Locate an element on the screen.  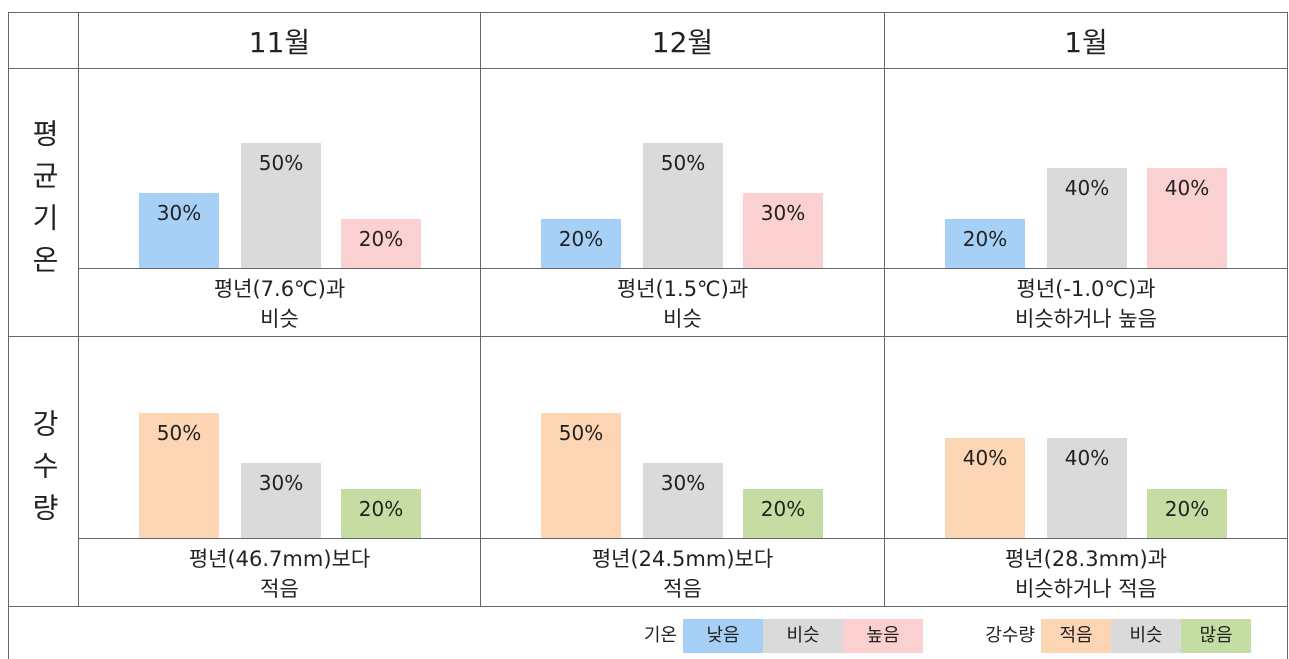
legend-item: 높음 is located at coordinates (883, 636).